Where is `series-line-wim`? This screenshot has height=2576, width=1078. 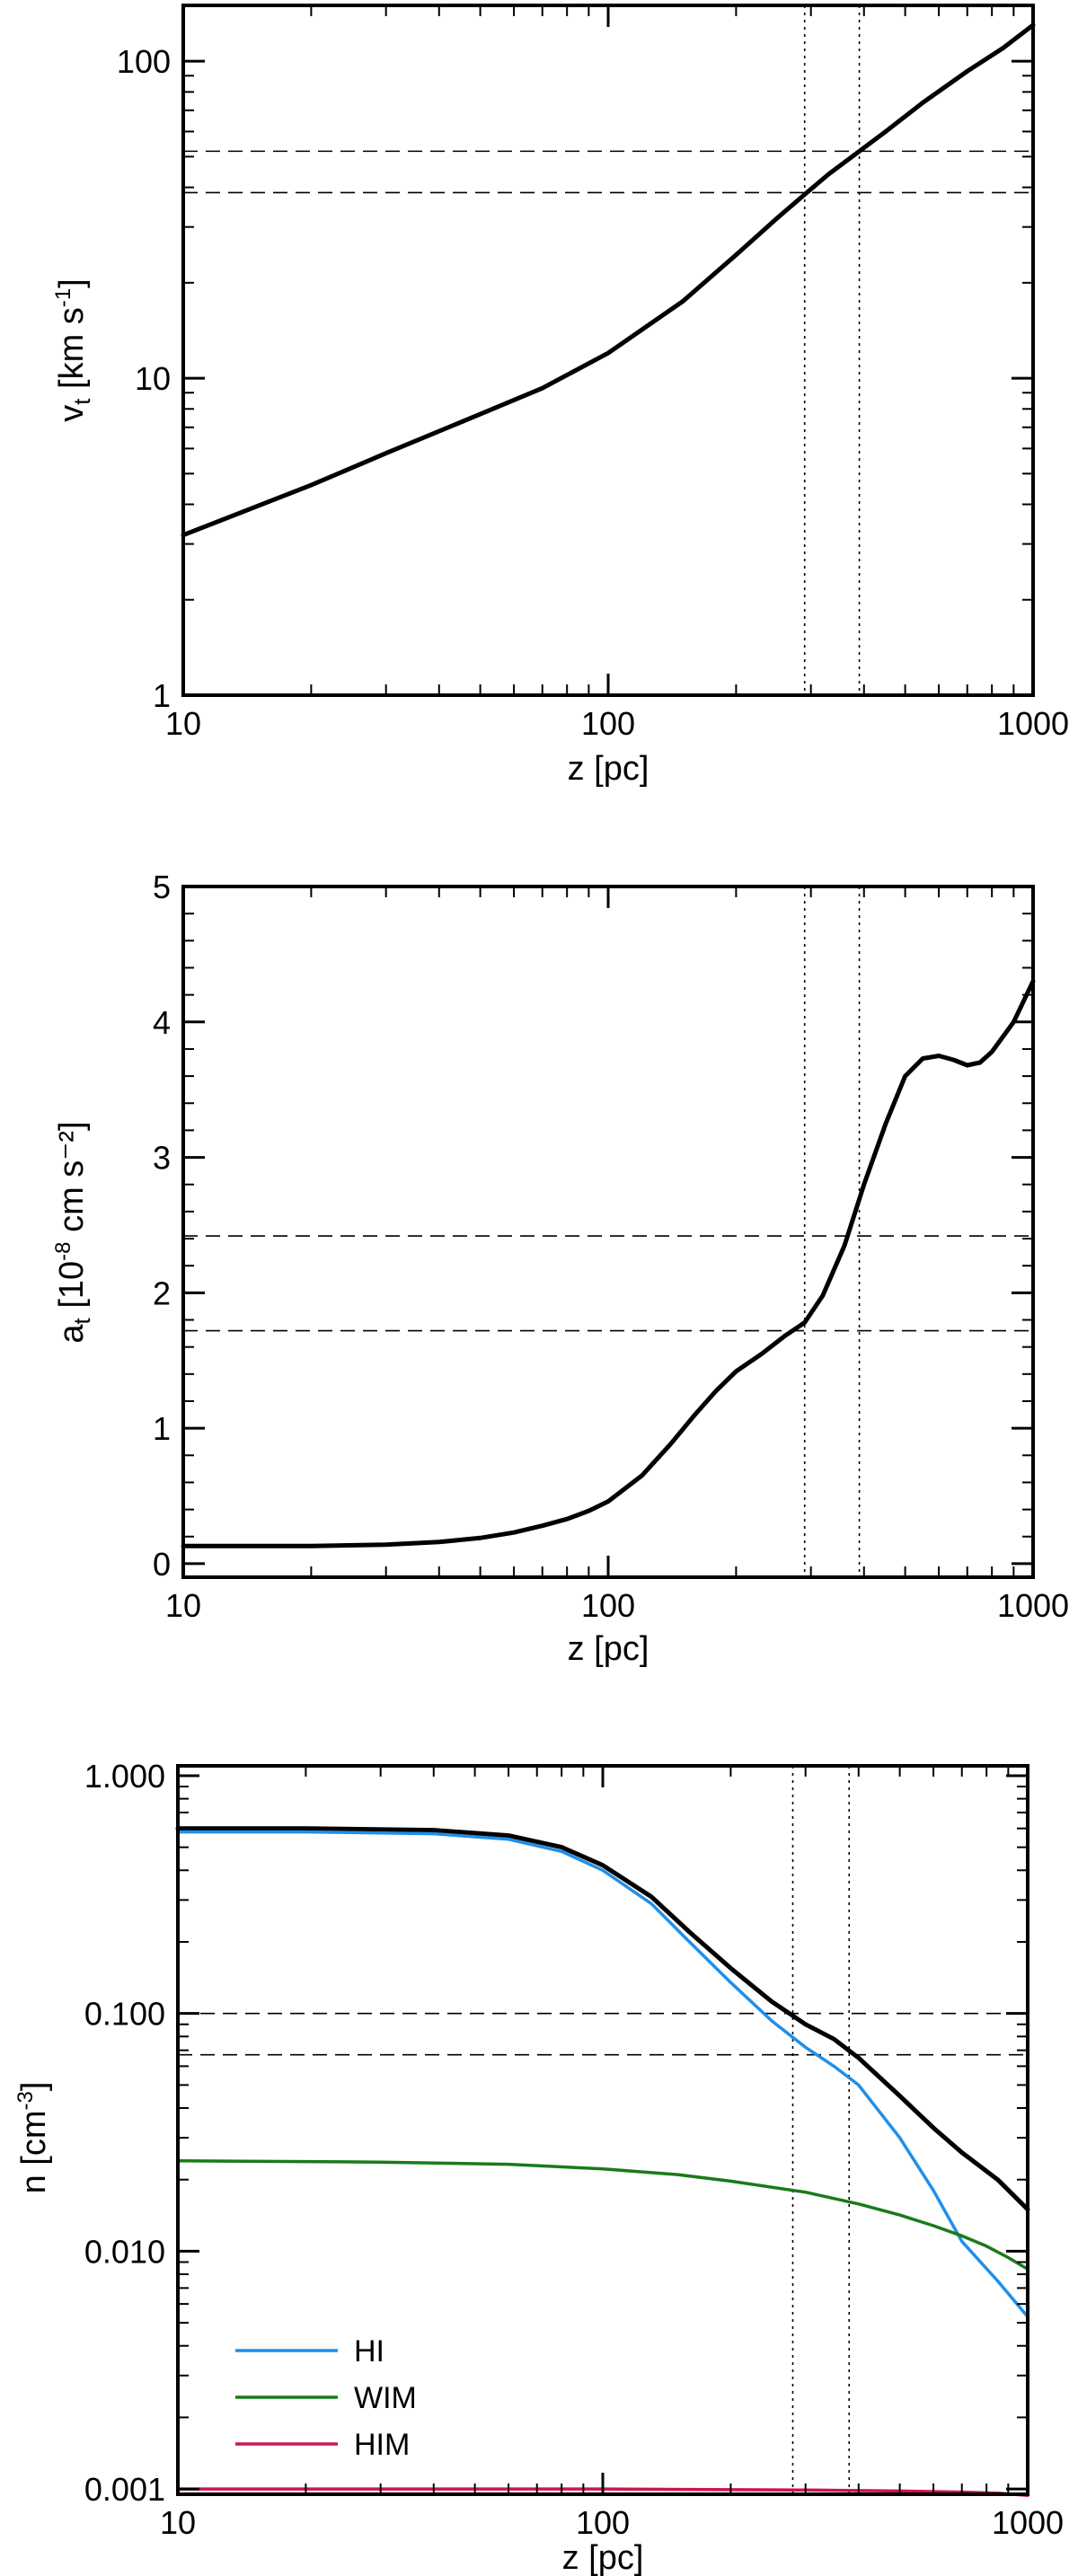
series-line-wim is located at coordinates (602, 2215).